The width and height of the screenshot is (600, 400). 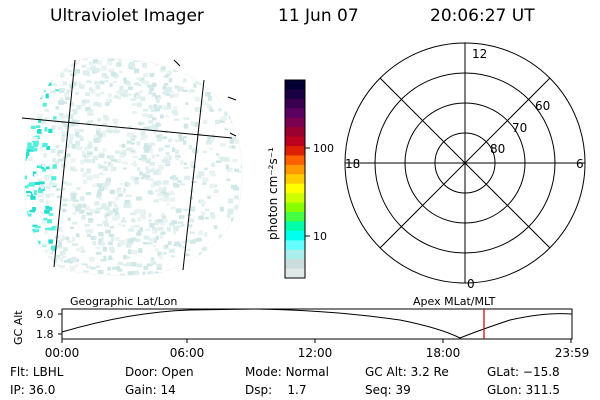 I want to click on status-gain: Gain: 14, so click(x=150, y=390).